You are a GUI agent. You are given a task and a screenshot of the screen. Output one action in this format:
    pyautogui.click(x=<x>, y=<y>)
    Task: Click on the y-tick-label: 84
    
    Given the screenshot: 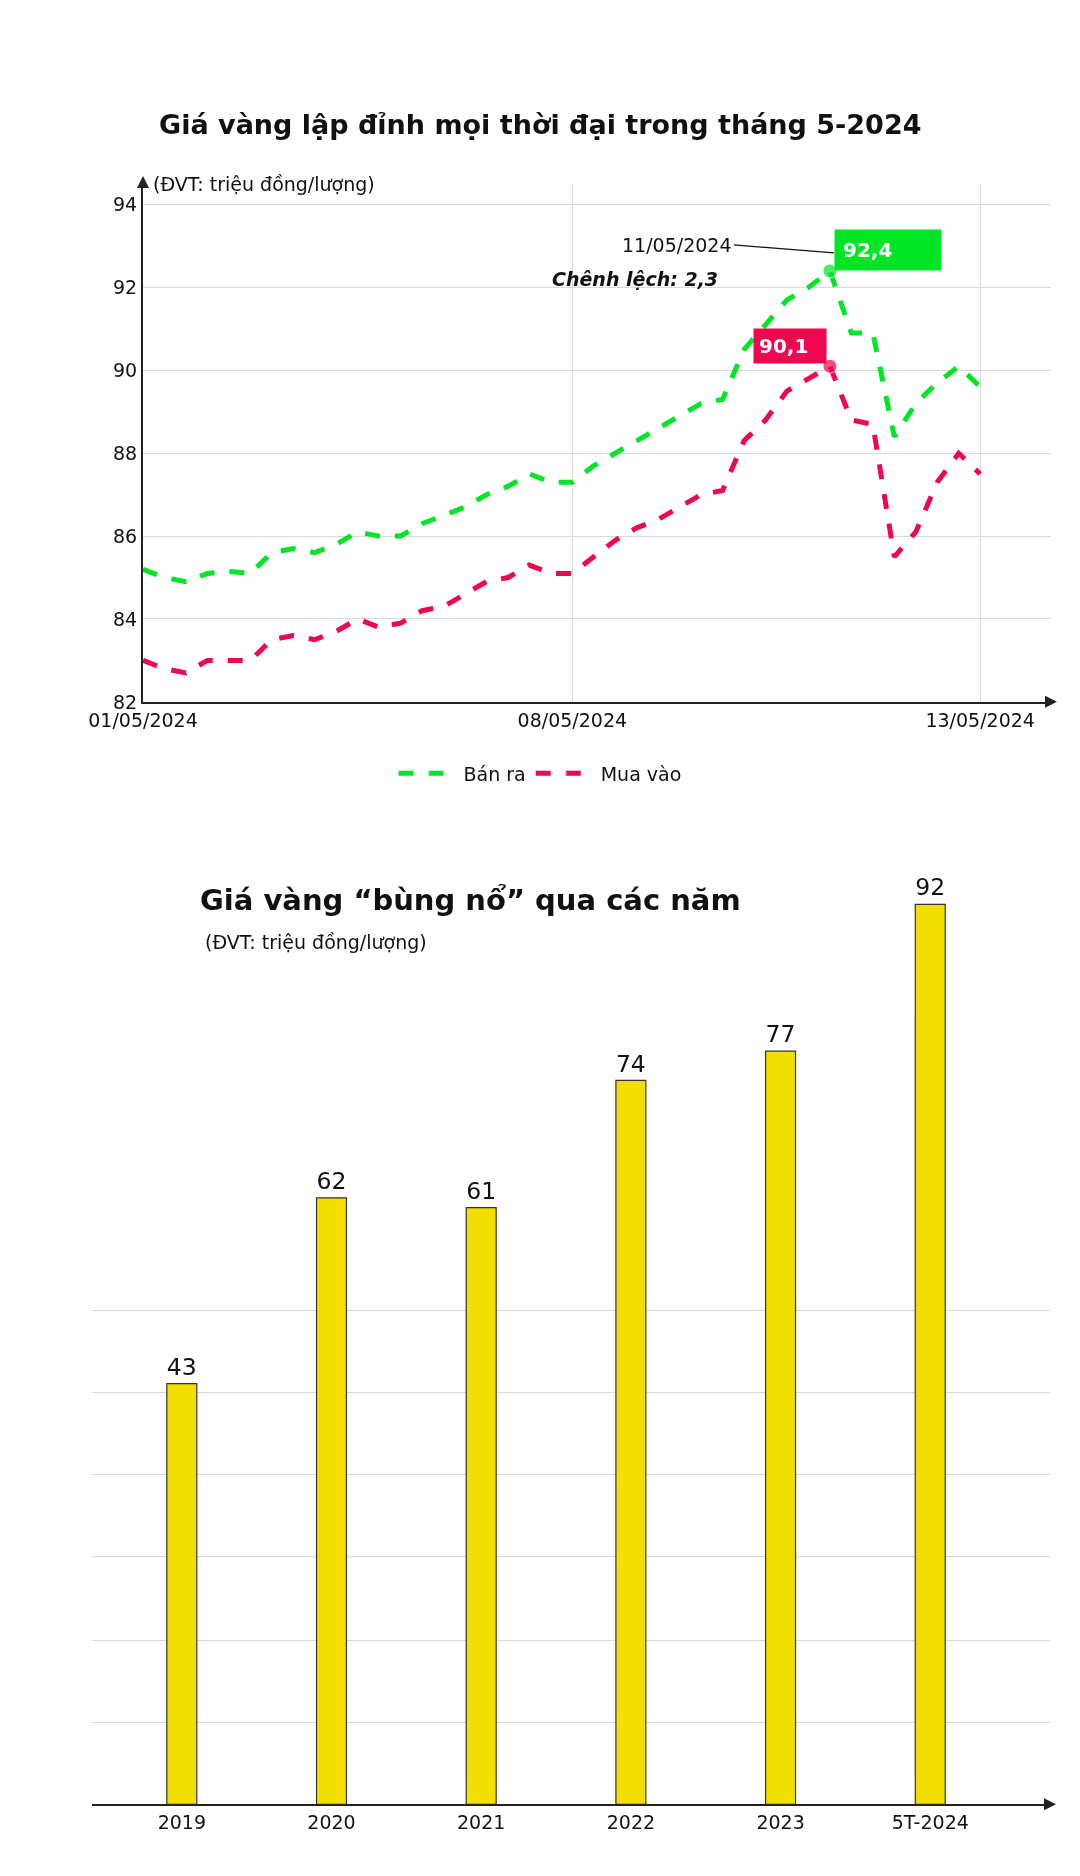 What is the action you would take?
    pyautogui.click(x=125, y=618)
    